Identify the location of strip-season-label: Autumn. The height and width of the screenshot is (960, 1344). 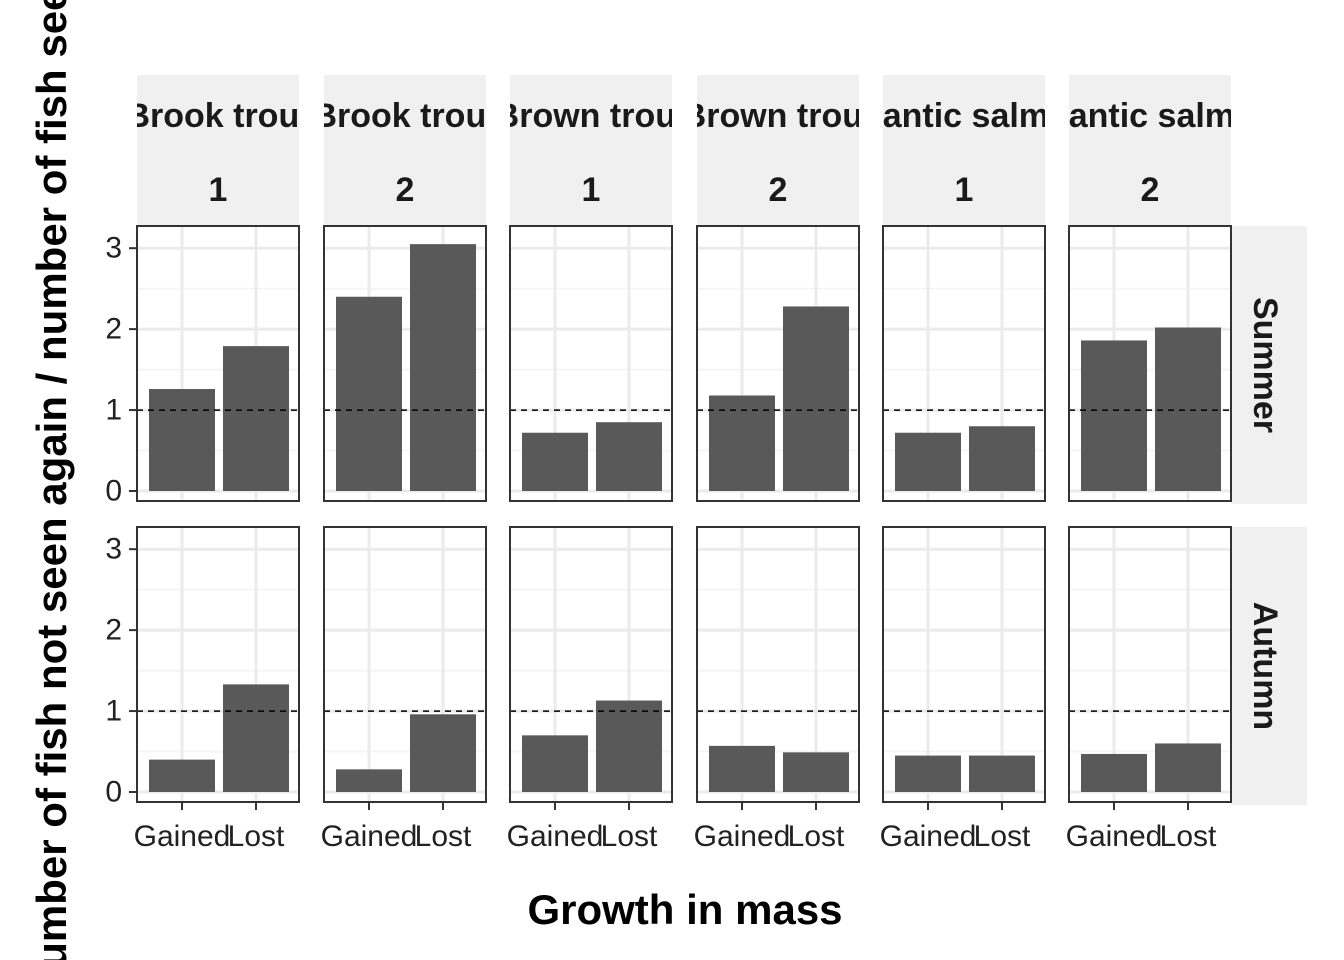
(1265, 666).